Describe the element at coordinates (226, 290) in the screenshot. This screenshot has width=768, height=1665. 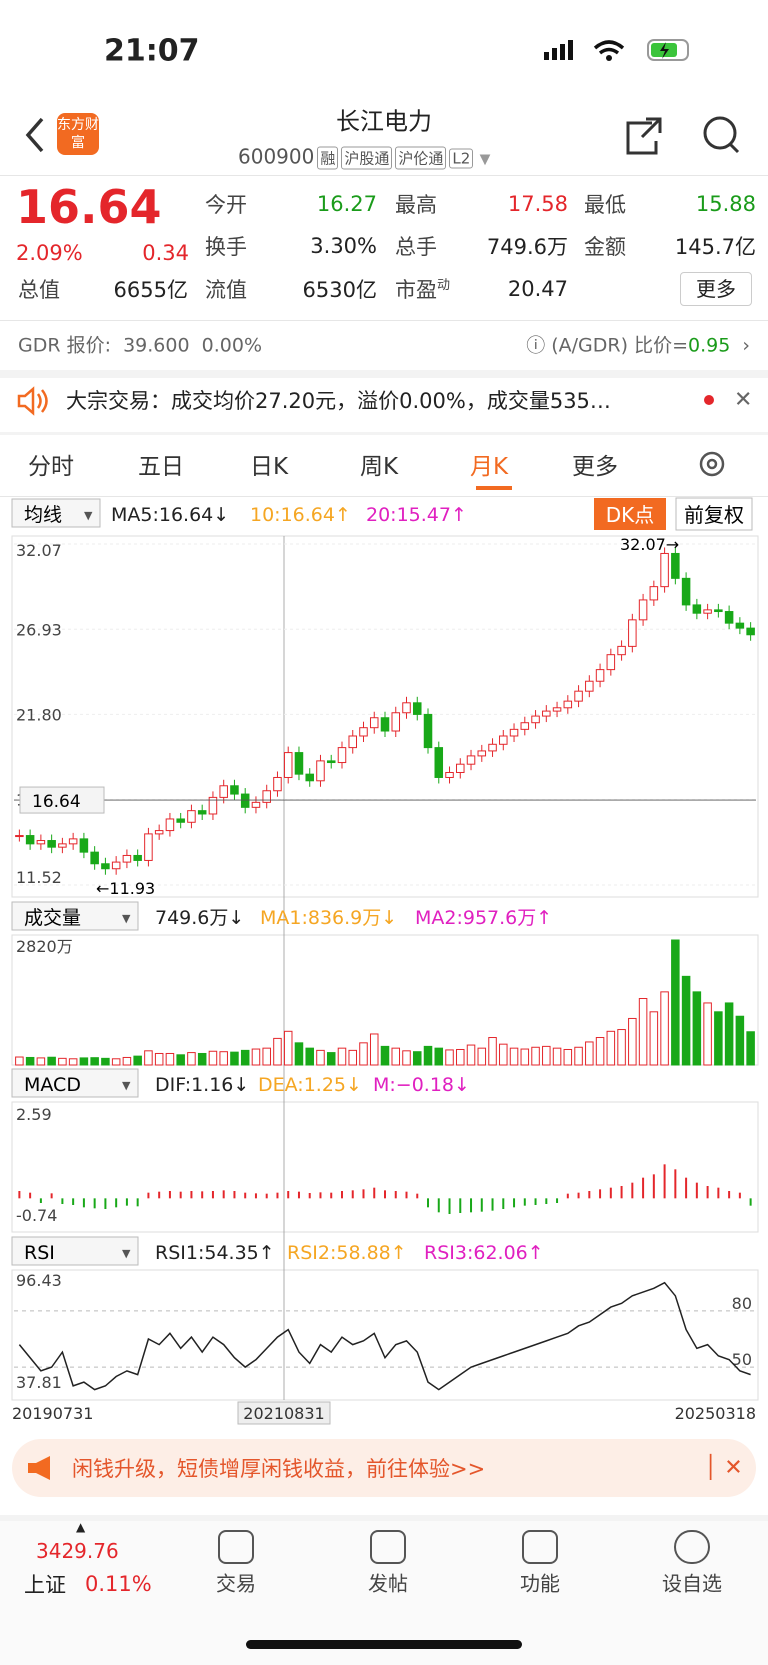
I see `field-label: 流值` at that location.